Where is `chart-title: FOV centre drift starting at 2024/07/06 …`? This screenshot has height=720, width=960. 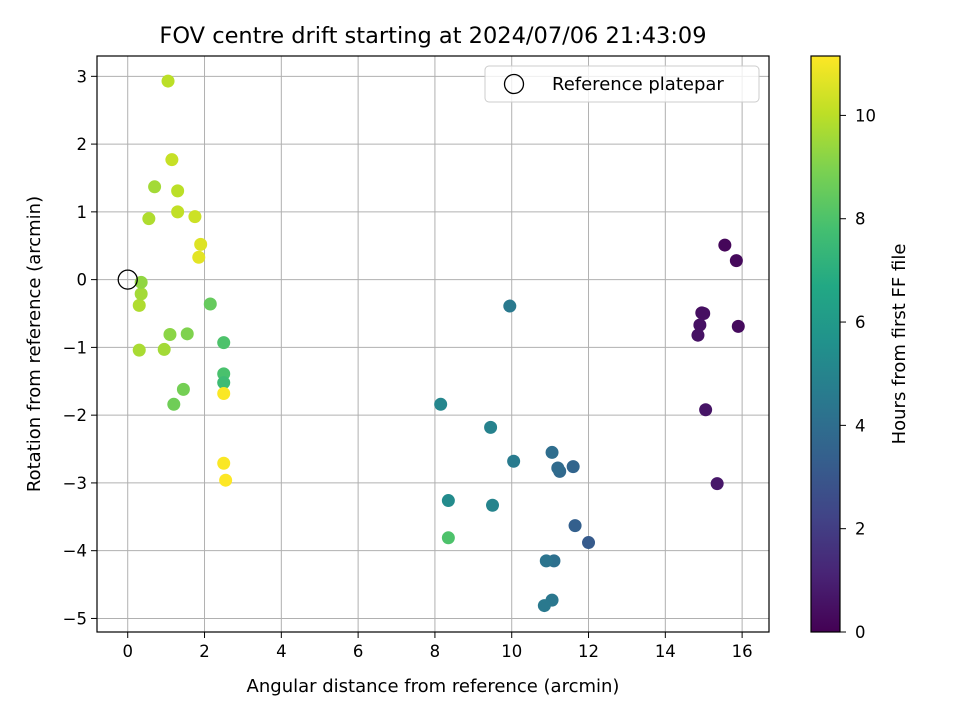
chart-title: FOV centre drift starting at 2024/07/06 … is located at coordinates (432, 36).